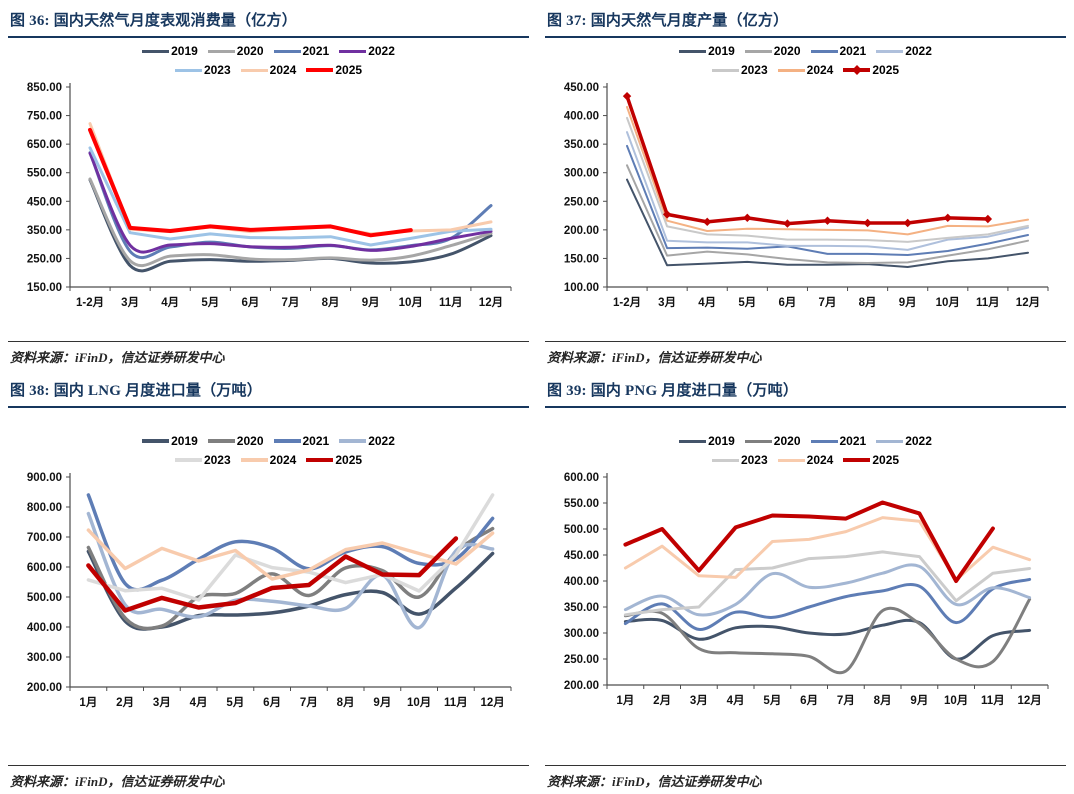 The width and height of the screenshot is (1074, 794). Describe the element at coordinates (235, 702) in the screenshot. I see `x-tick-label: 5月` at that location.